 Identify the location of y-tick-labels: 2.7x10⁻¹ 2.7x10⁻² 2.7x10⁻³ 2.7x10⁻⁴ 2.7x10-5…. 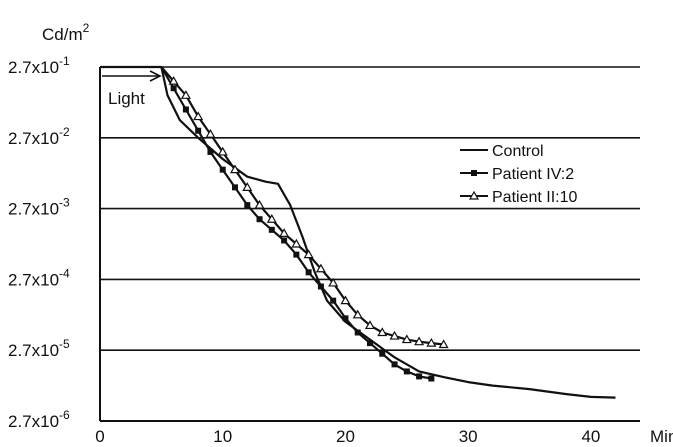
(49, 226).